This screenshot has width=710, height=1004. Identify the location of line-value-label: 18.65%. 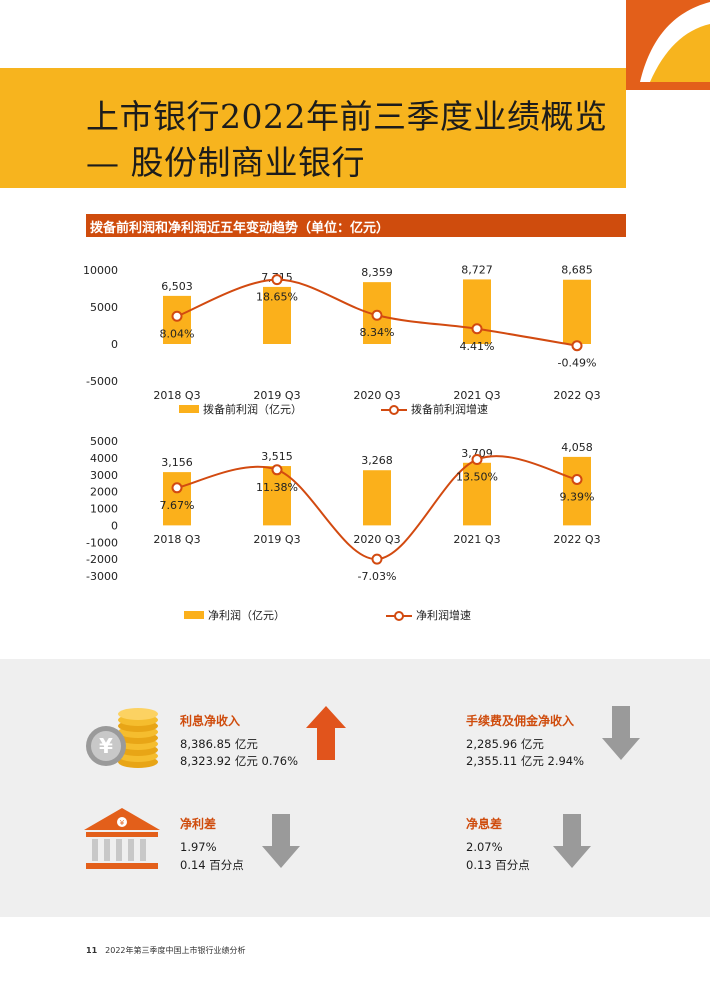
(277, 297).